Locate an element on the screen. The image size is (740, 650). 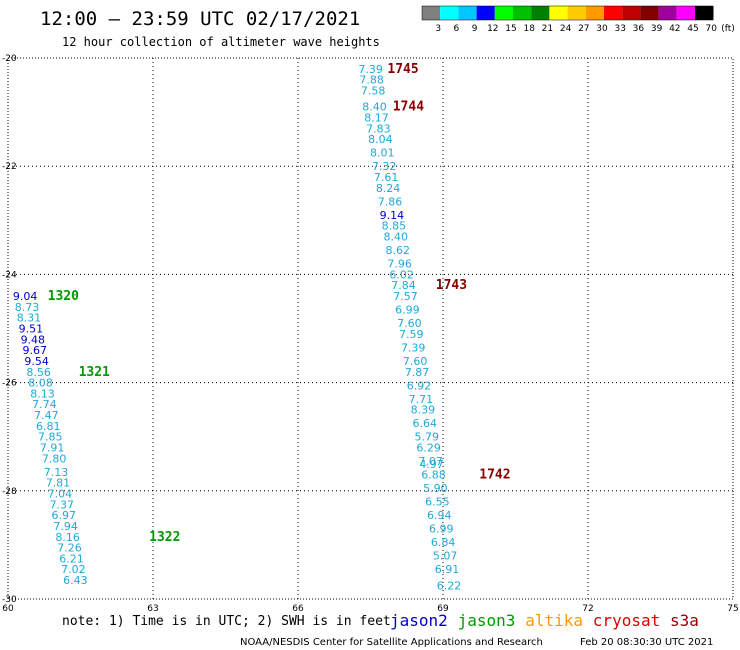
x-tick-label: 69 is located at coordinates (443, 609).